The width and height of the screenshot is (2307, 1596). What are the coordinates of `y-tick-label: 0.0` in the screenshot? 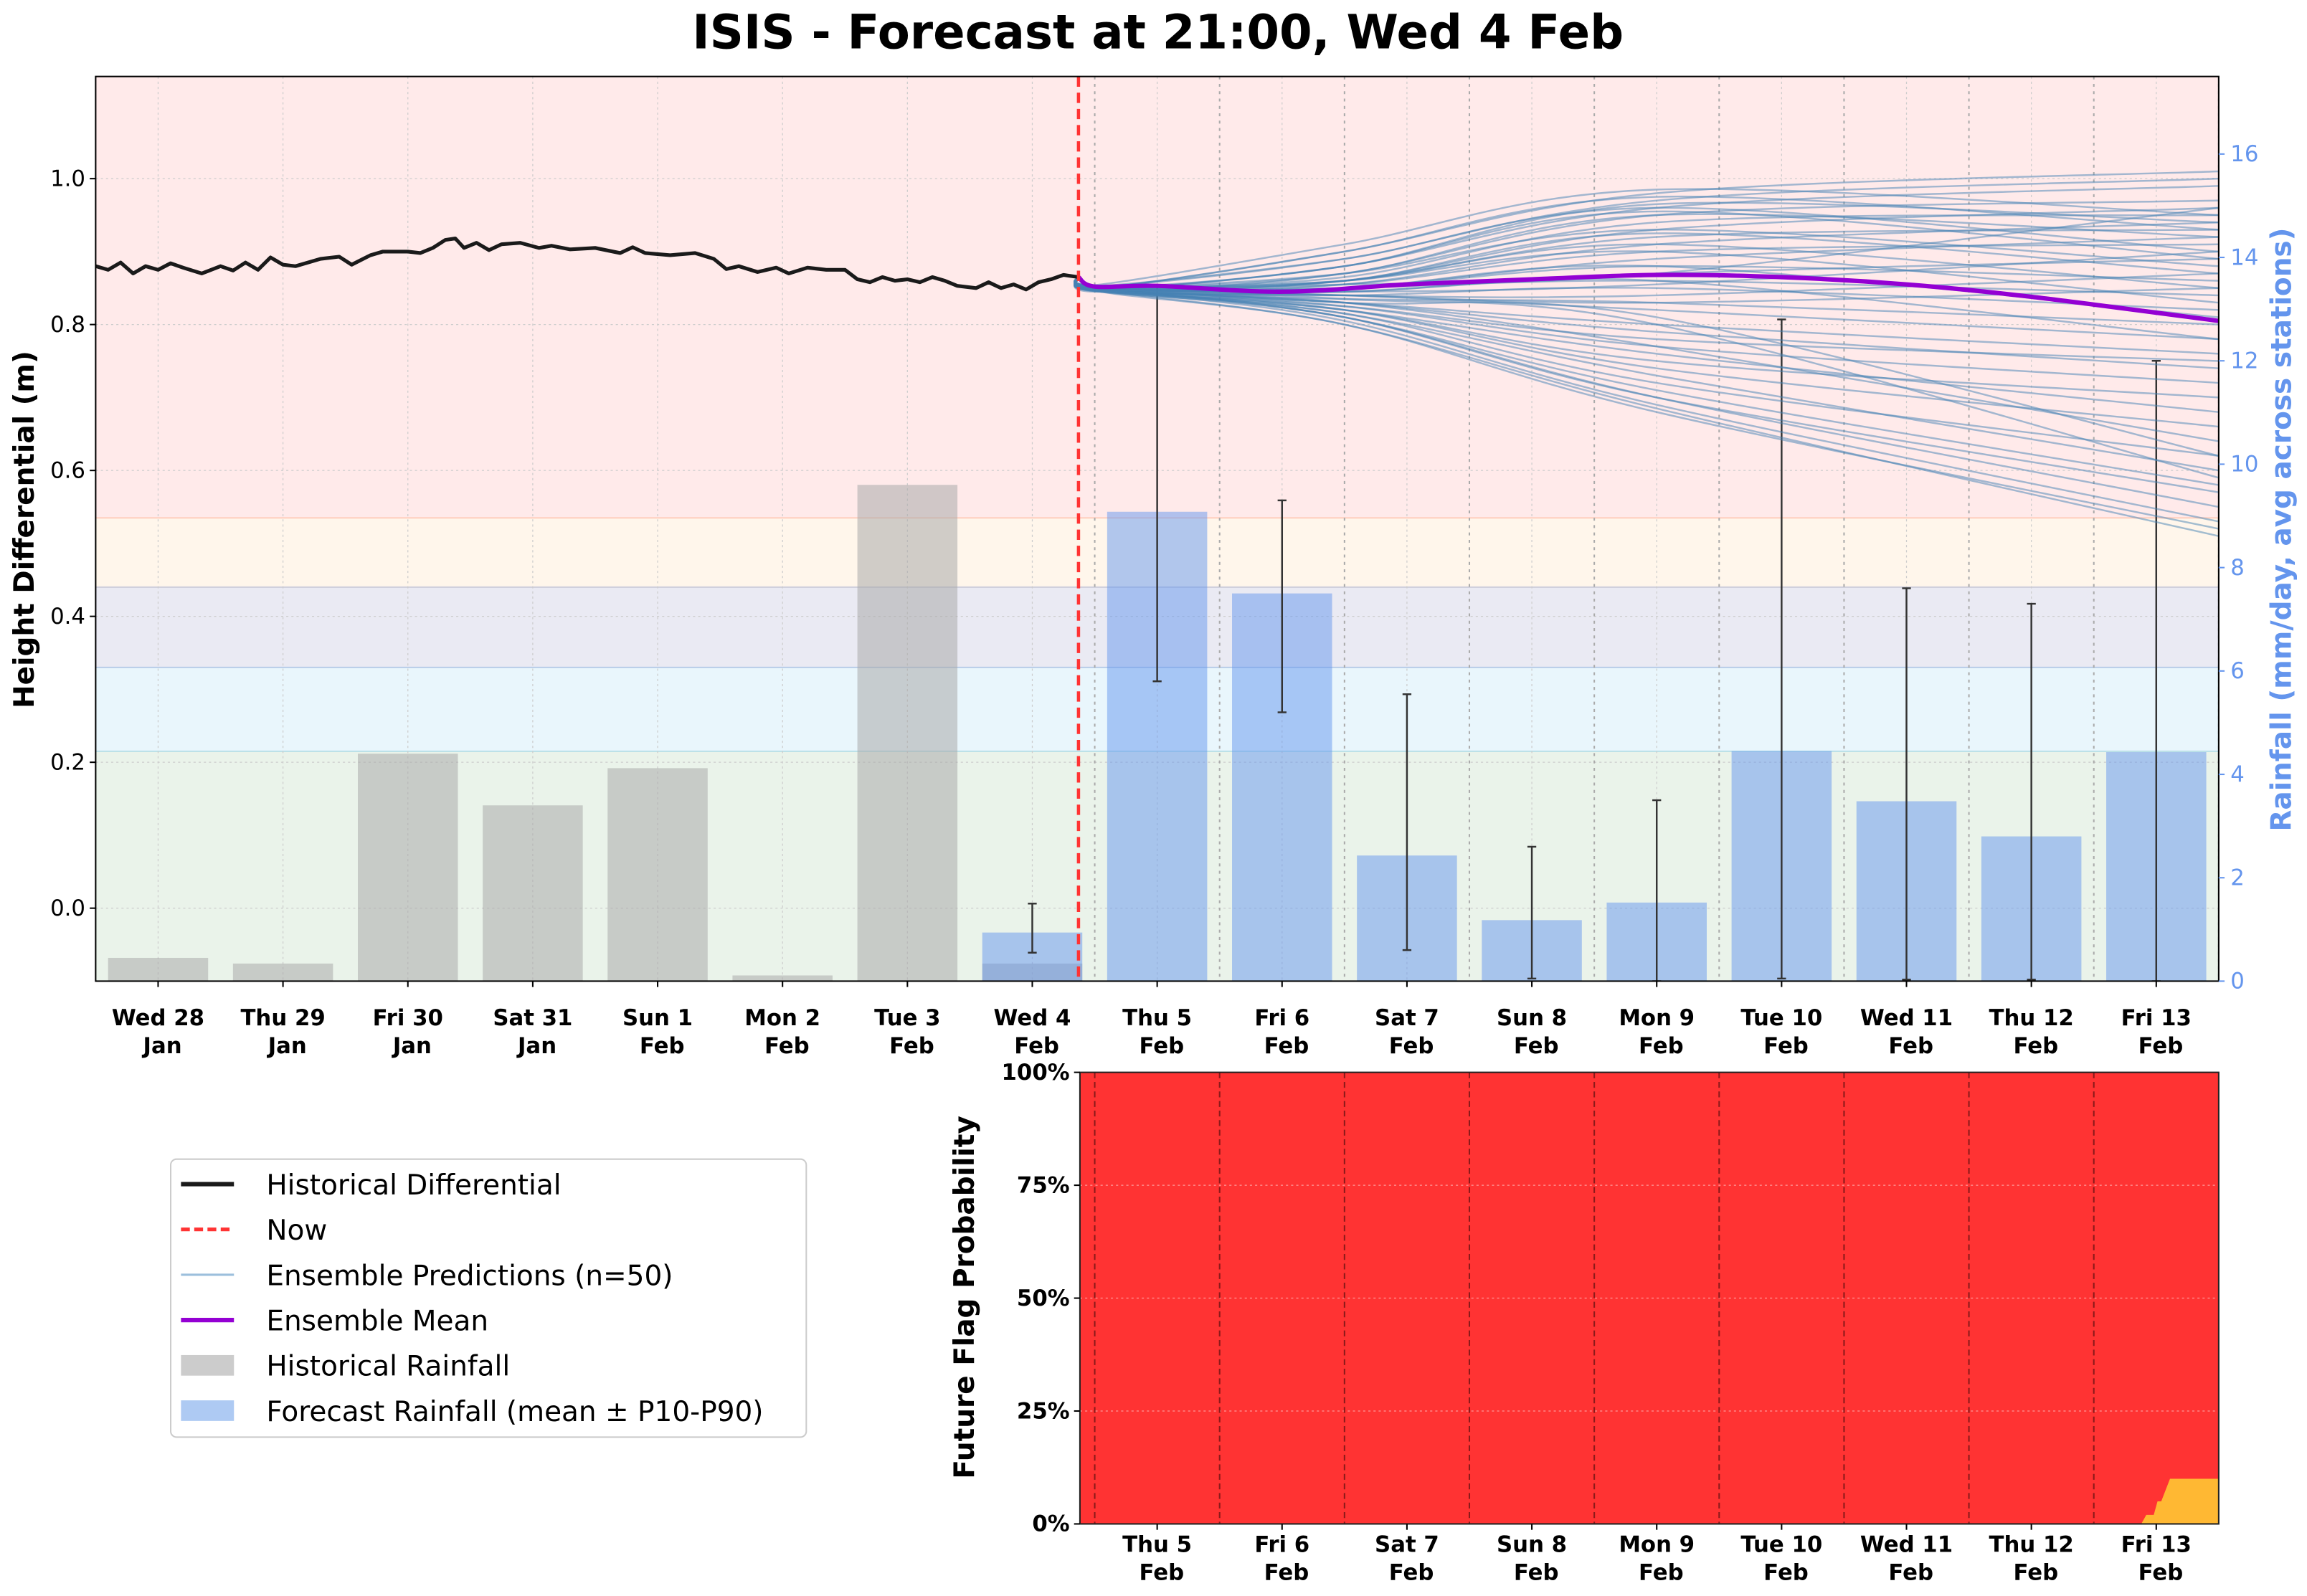 It's located at (67, 908).